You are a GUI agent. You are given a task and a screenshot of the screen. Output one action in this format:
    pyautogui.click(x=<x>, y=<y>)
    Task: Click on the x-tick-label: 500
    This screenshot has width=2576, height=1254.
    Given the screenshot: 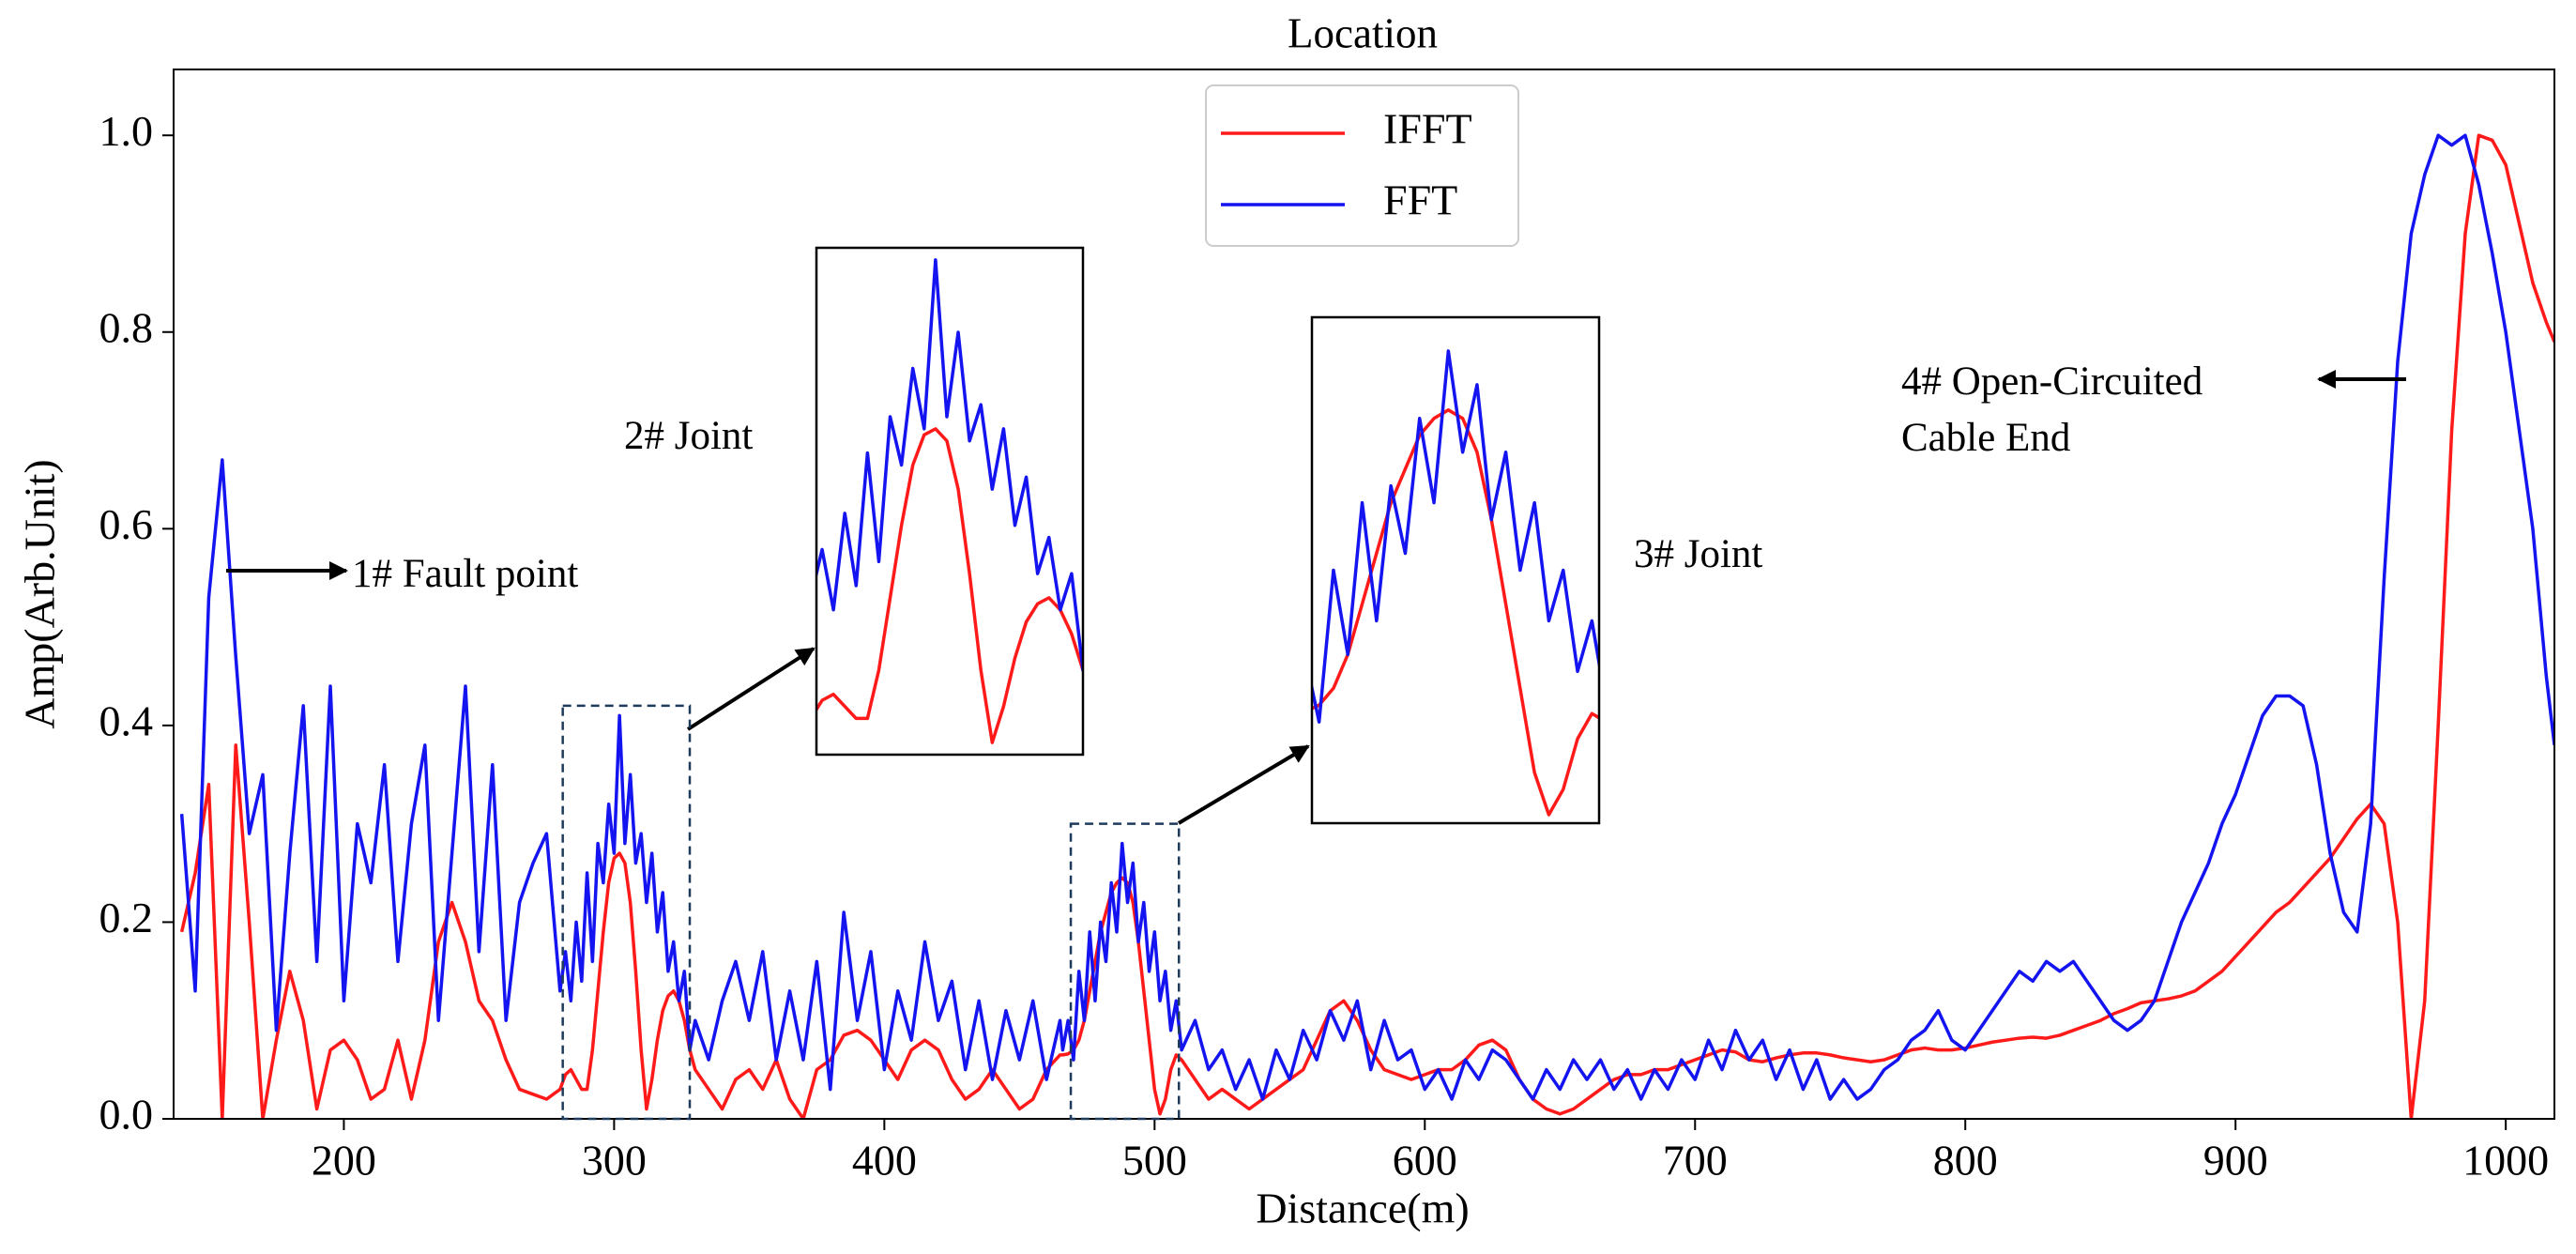 What is the action you would take?
    pyautogui.click(x=1154, y=1161)
    